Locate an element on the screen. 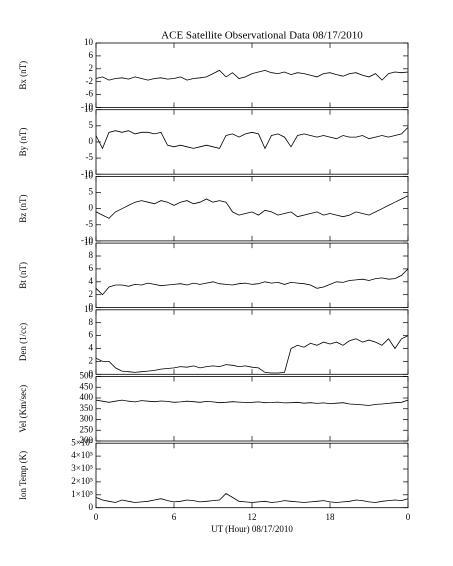 This screenshot has width=453, height=566. y-tick-label: -2 is located at coordinates (90, 81).